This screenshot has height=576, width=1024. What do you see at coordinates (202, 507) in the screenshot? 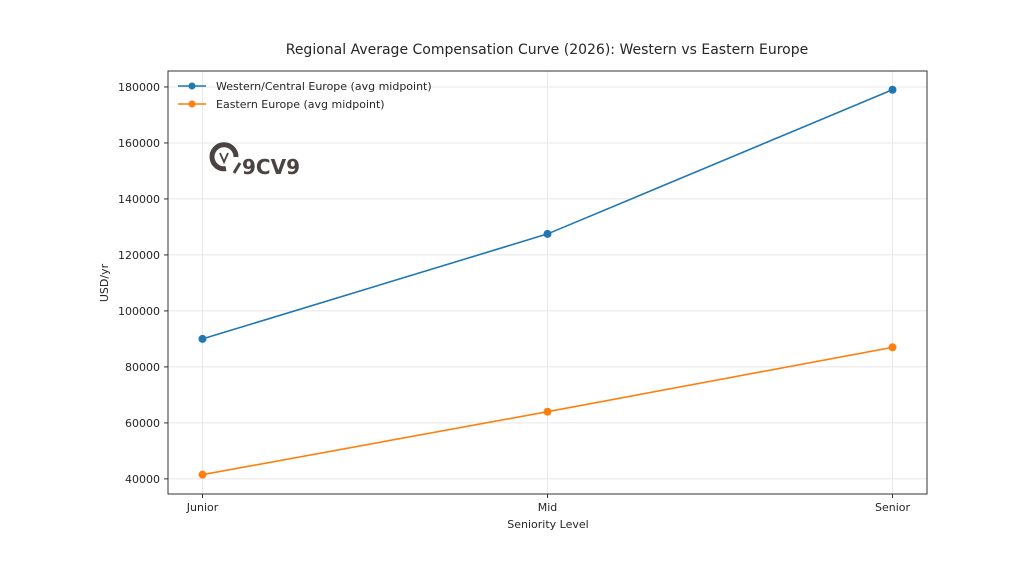
I see `x-tick-label: Junior` at bounding box center [202, 507].